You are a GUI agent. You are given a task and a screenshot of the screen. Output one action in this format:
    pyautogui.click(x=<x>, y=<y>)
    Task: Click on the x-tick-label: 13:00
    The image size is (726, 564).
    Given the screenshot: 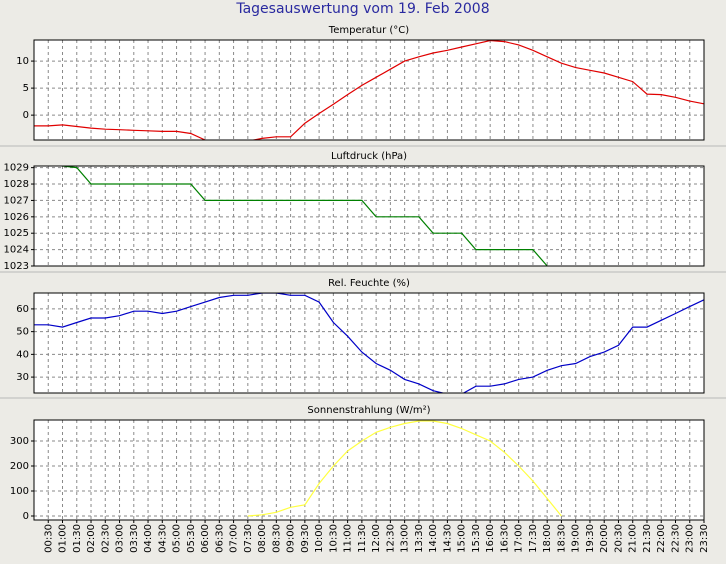 What is the action you would take?
    pyautogui.click(x=405, y=538)
    